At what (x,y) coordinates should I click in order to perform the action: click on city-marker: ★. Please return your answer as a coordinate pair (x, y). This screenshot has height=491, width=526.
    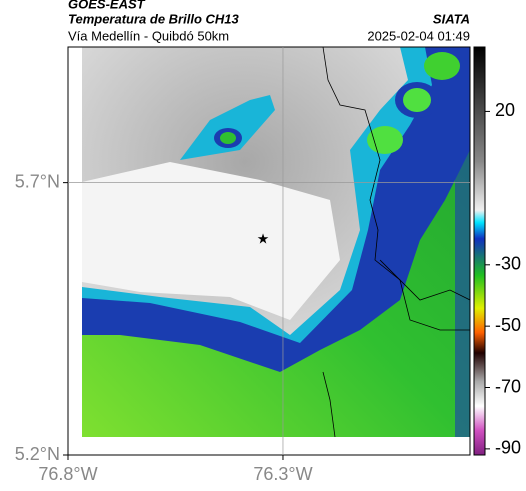
    Looking at the image, I should click on (263, 239).